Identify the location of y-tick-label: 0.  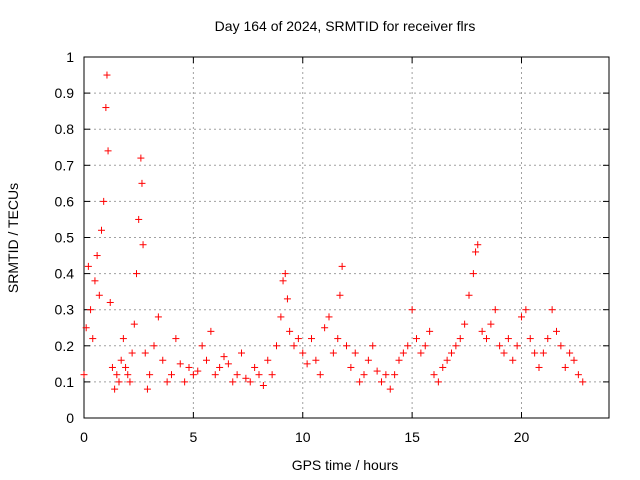
(70, 418).